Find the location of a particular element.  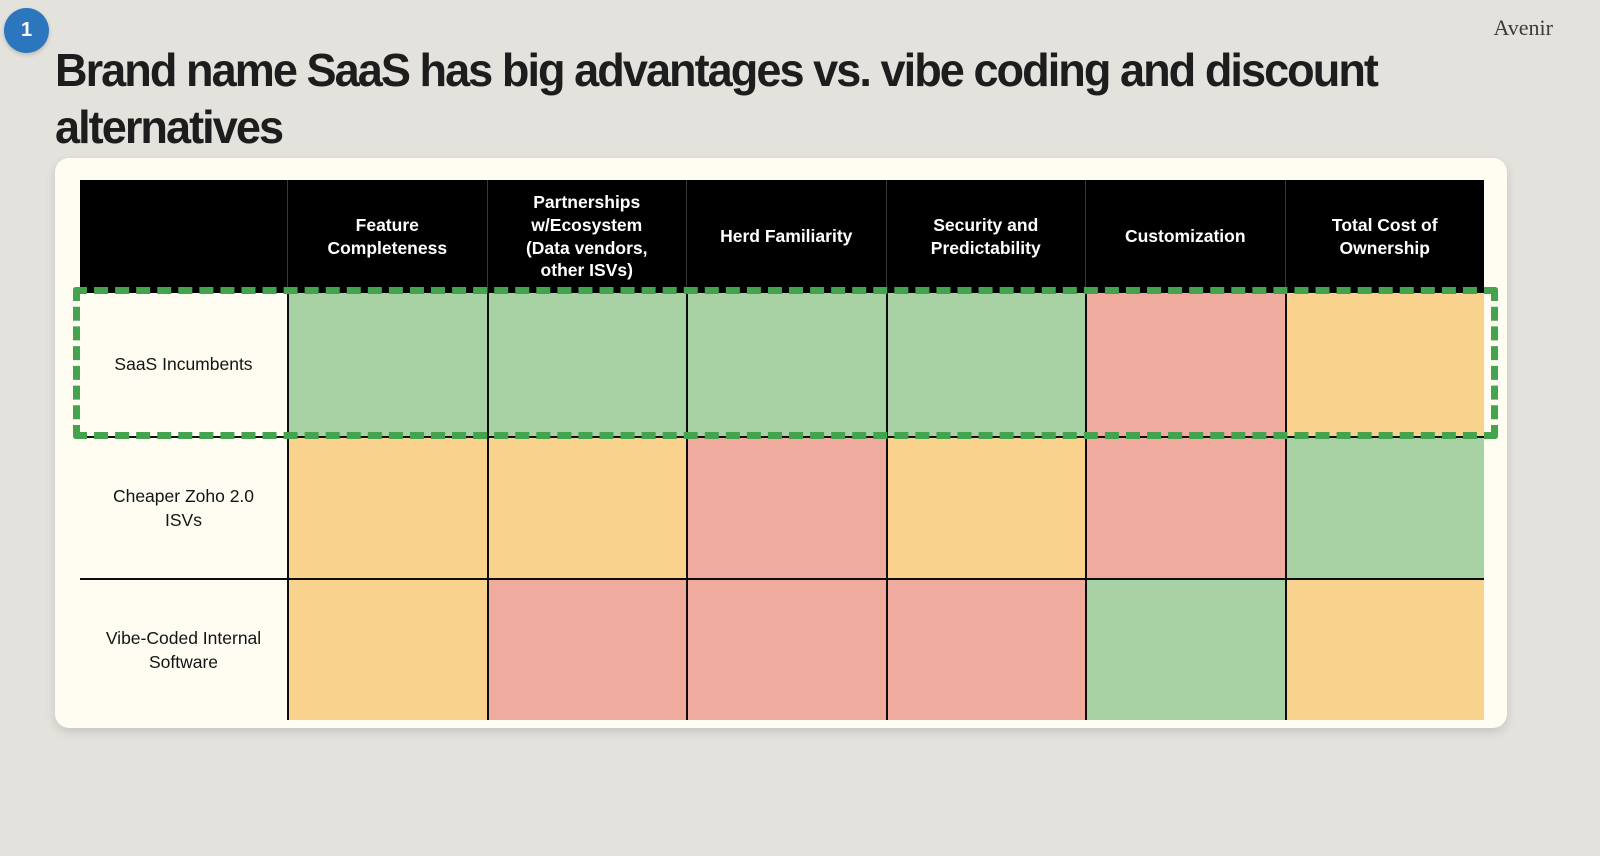

column-header-5: Customization is located at coordinates (1185, 236).